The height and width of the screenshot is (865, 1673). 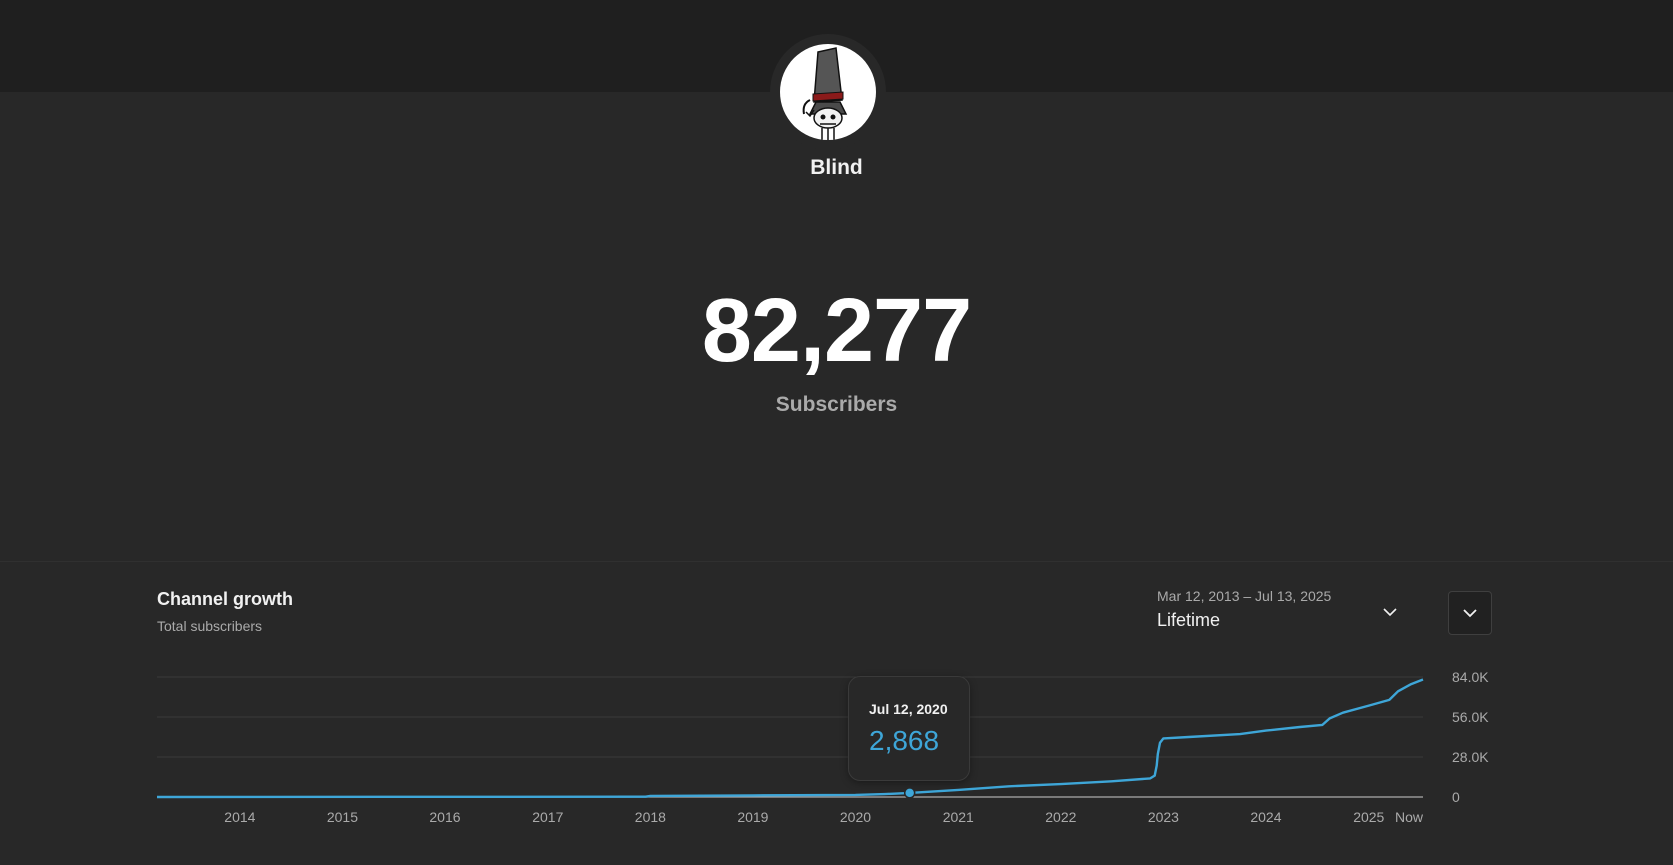 What do you see at coordinates (904, 740) in the screenshot?
I see `tooltip-value: 2,868` at bounding box center [904, 740].